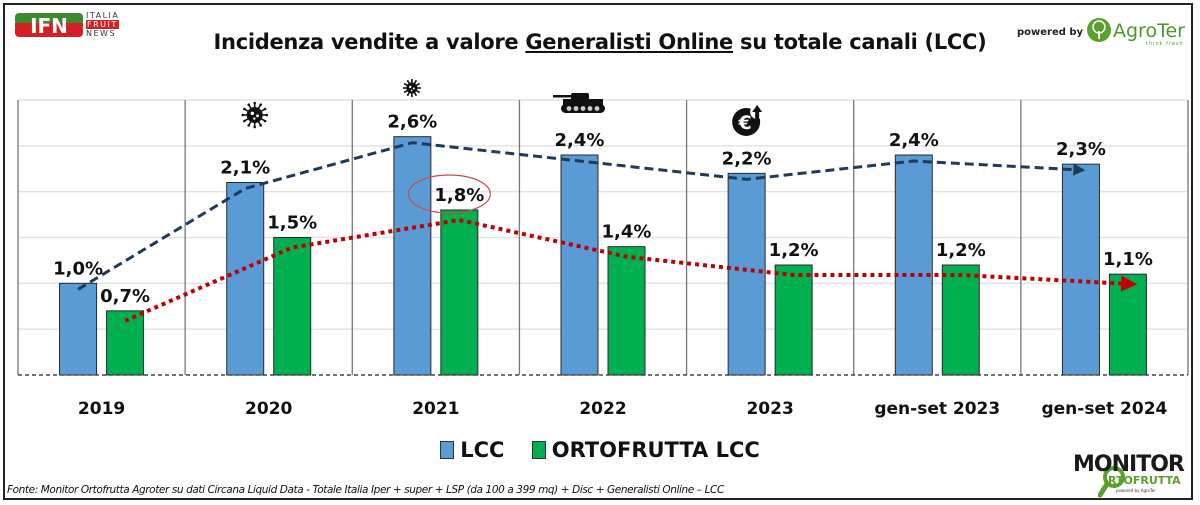 This screenshot has height=505, width=1200. I want to click on legend-item-ortofrutta: ORTOFRUTTA LCC, so click(645, 450).